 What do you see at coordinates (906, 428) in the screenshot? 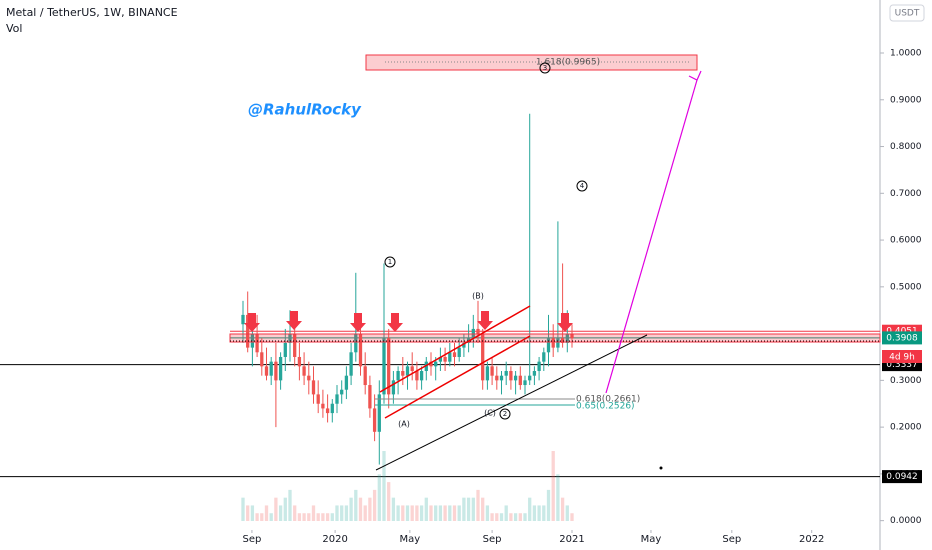
I see `y-tick-label: 0.2000` at bounding box center [906, 428].